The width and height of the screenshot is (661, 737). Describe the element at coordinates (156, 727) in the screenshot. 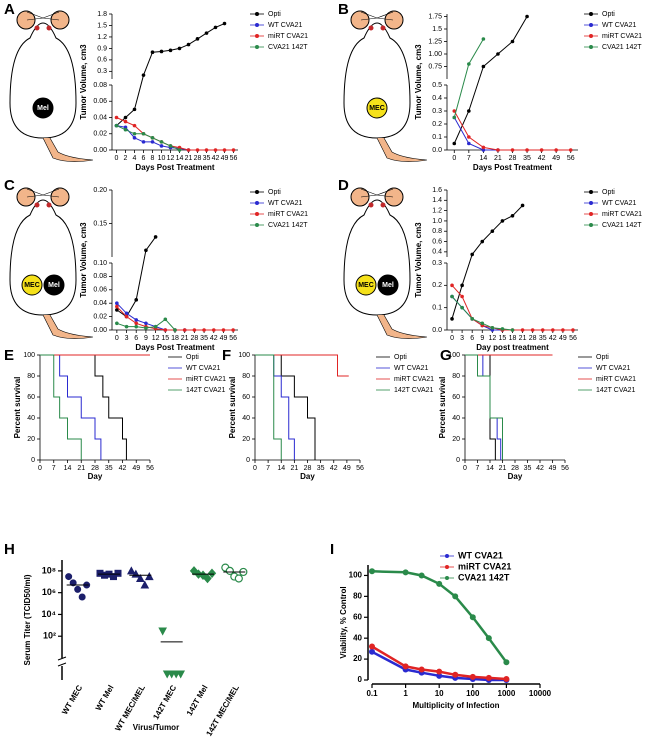

I see `x-axis-label: Virus/Tumor` at that location.